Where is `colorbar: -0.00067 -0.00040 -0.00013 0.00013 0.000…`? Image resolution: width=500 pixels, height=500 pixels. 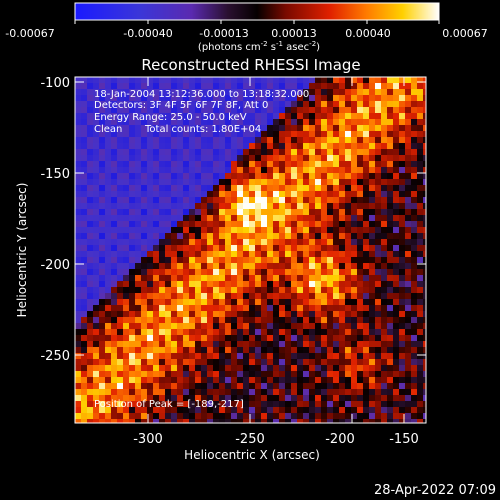
colorbar: -0.00067 -0.00040 -0.00013 0.00013 0.000… is located at coordinates (246, 27).